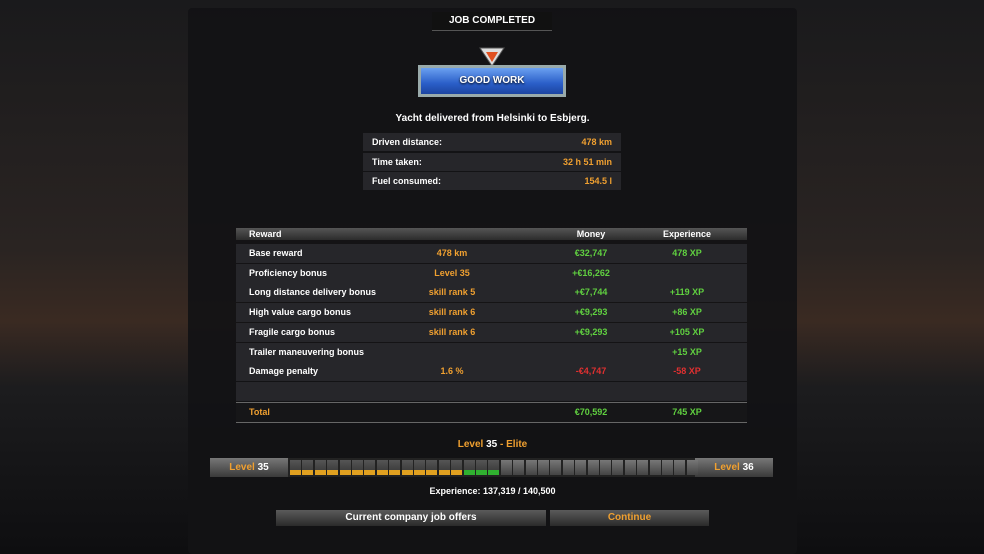 This screenshot has width=984, height=554. What do you see at coordinates (687, 312) in the screenshot?
I see `reward-xp: +86 XP` at bounding box center [687, 312].